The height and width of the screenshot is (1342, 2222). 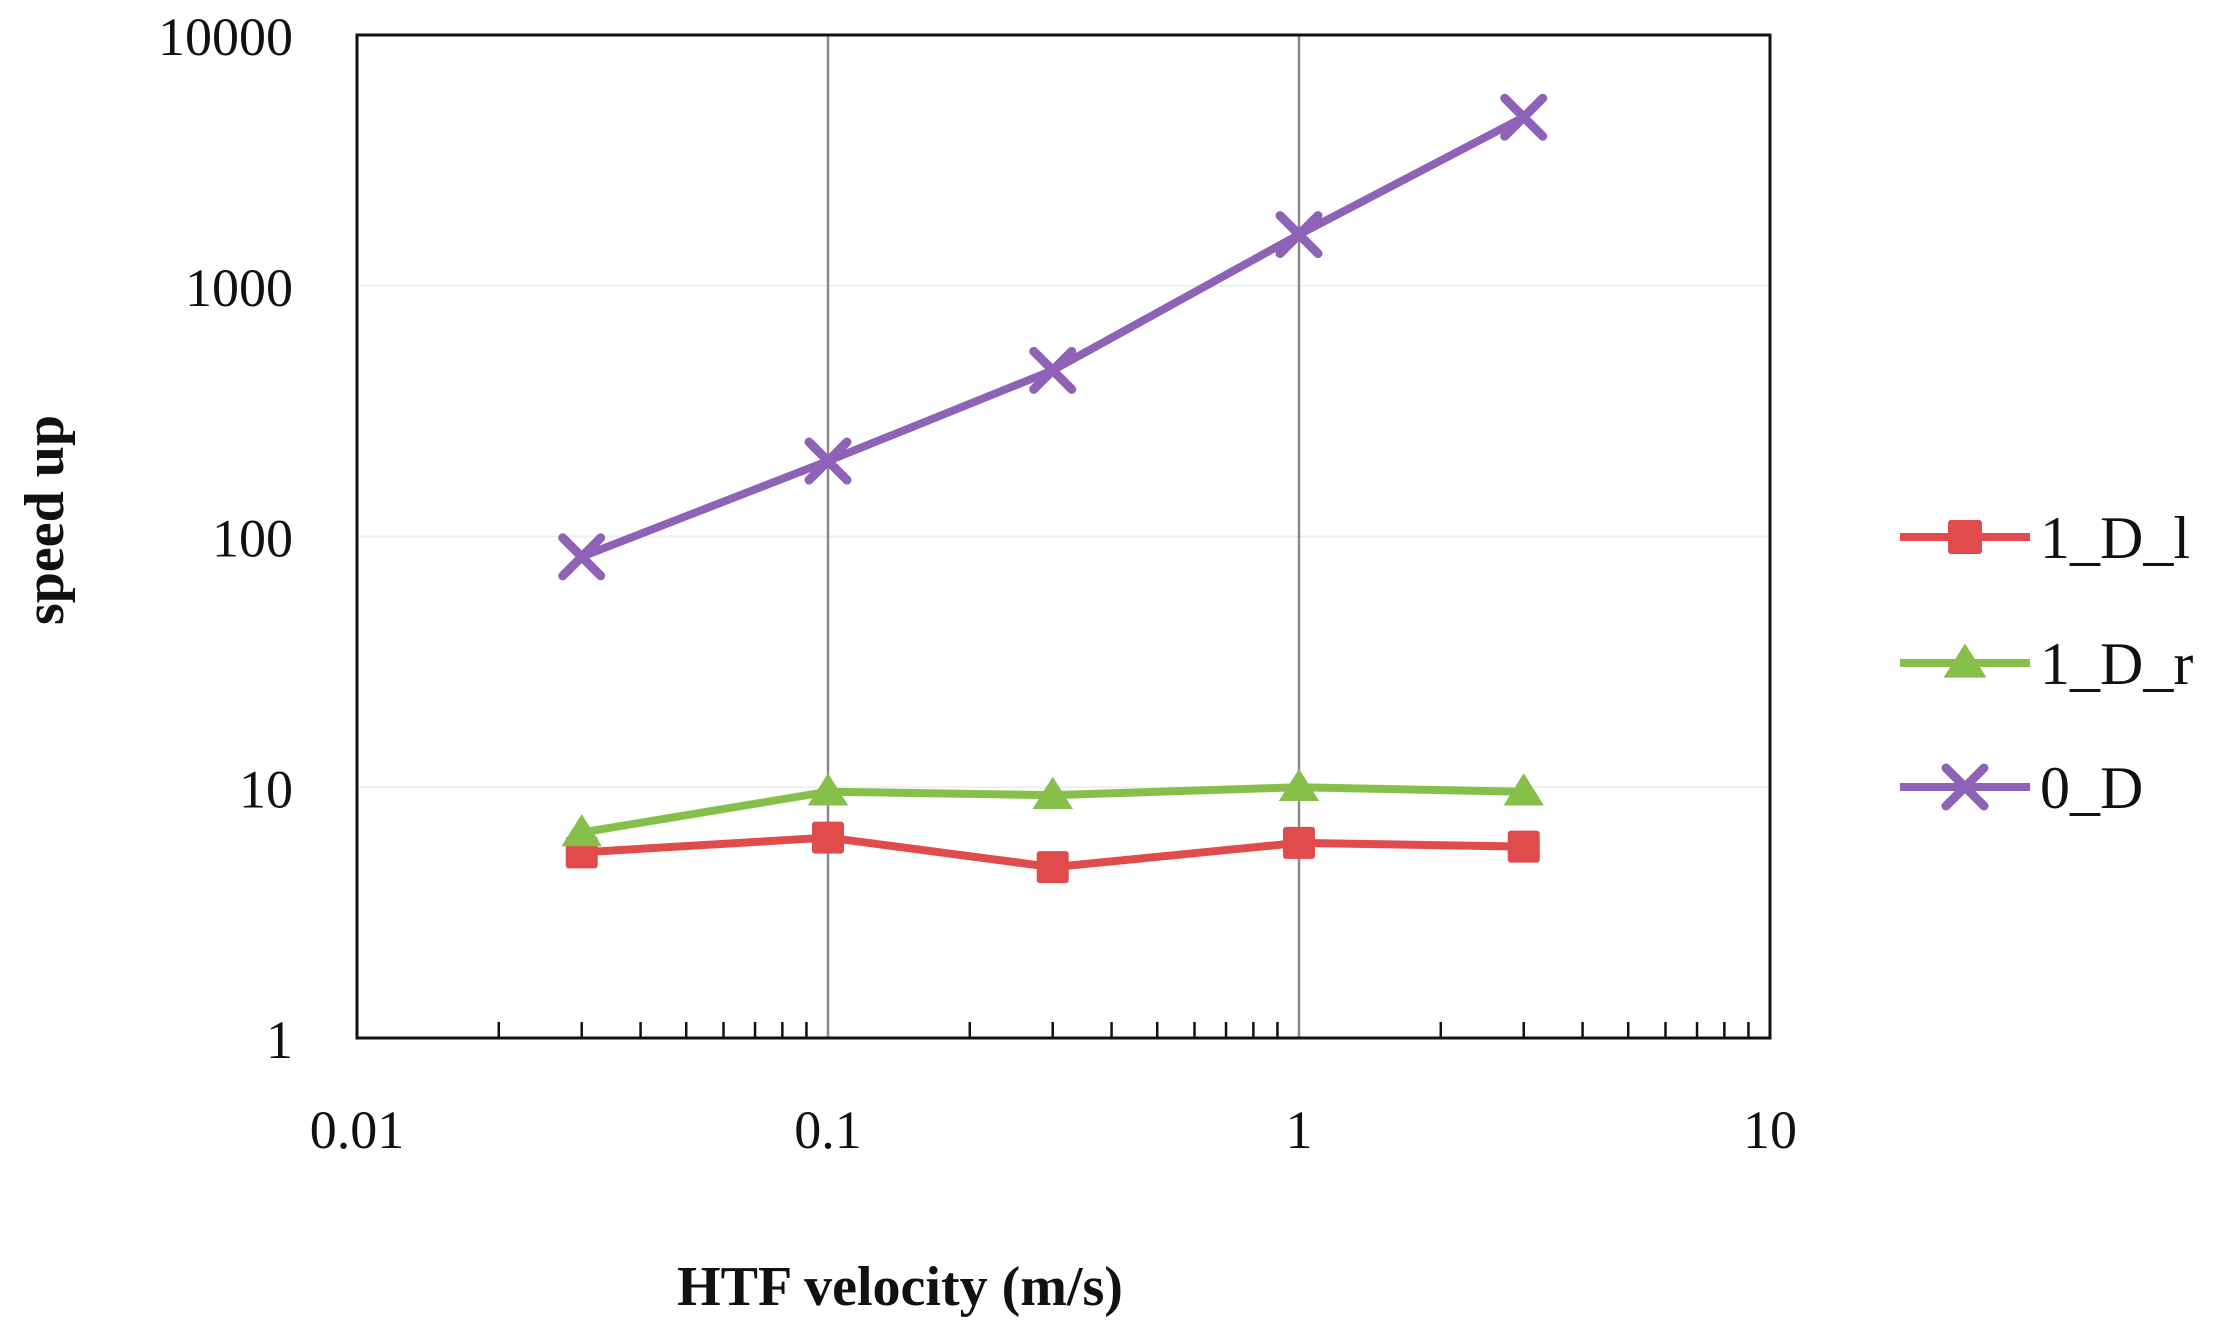 I want to click on x-tick-label: 0.1, so click(x=828, y=1130).